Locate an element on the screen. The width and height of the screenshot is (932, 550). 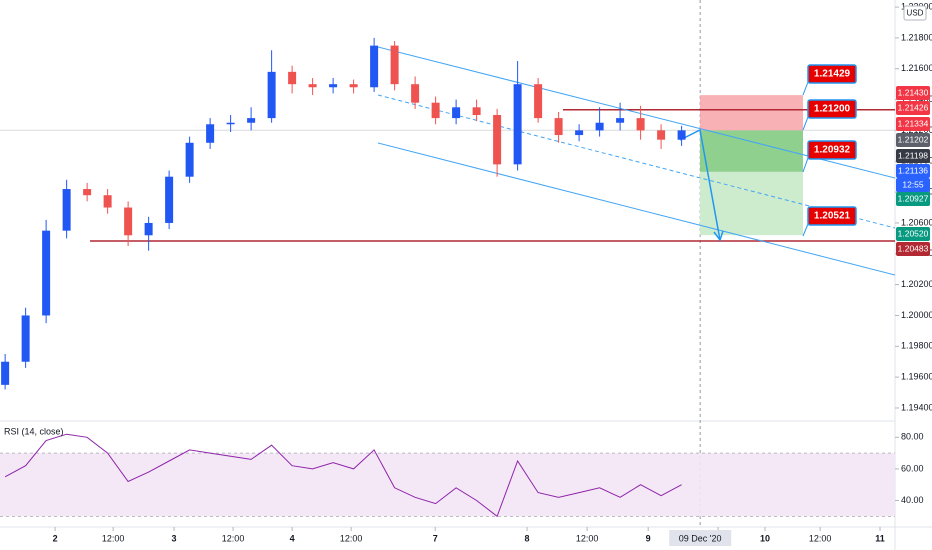
price-tag-label: 1.20927 is located at coordinates (913, 198).